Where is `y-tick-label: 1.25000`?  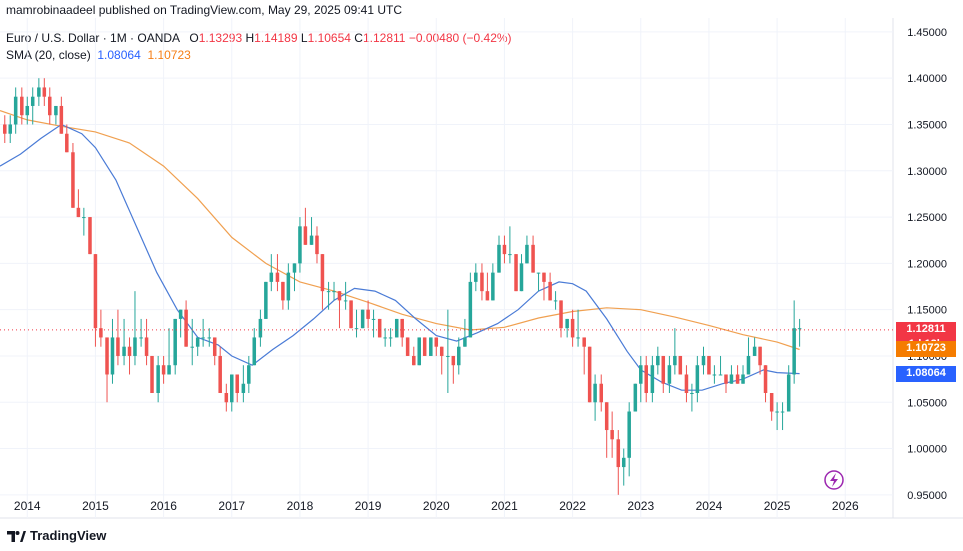
y-tick-label: 1.25000 is located at coordinates (927, 218).